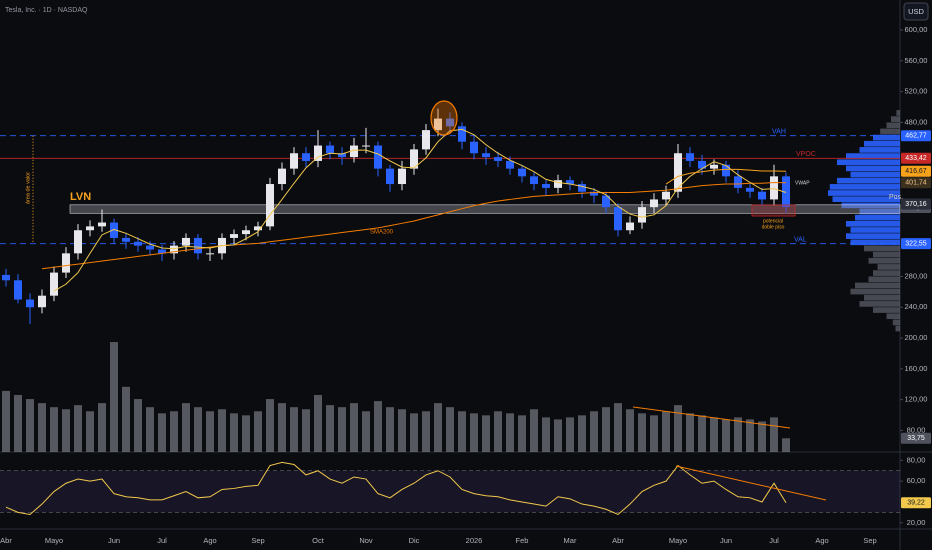 This screenshot has width=932, height=550. I want to click on currency-button, so click(916, 11).